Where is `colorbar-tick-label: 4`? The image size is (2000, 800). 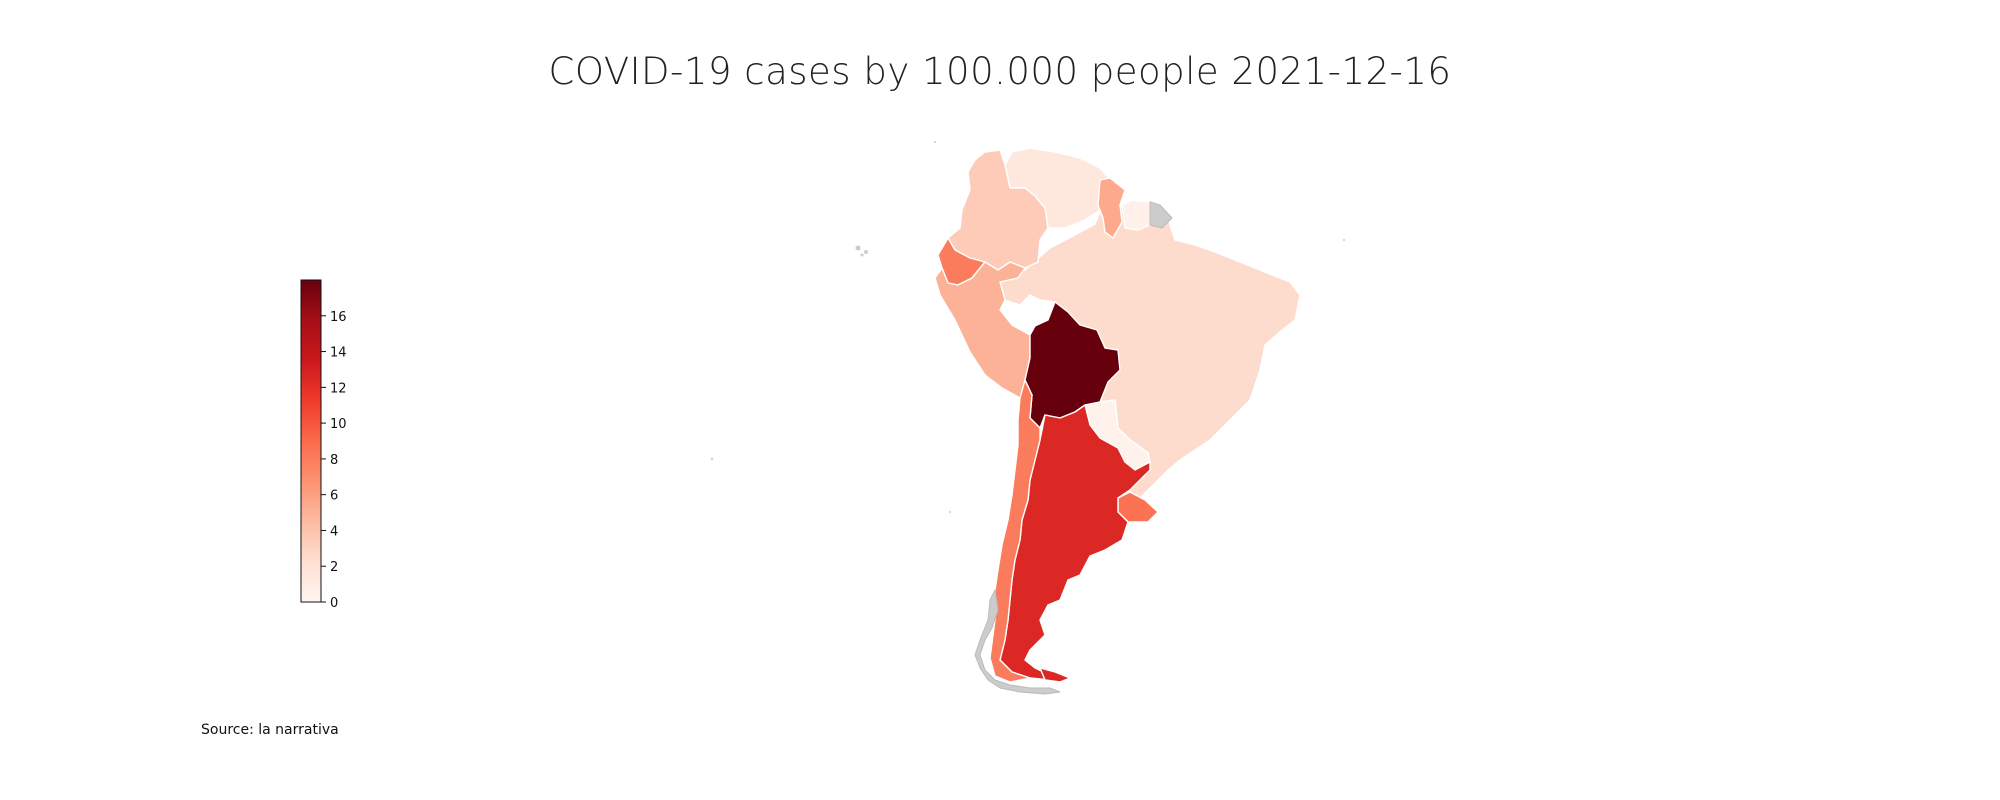
colorbar-tick-label: 4 is located at coordinates (334, 531).